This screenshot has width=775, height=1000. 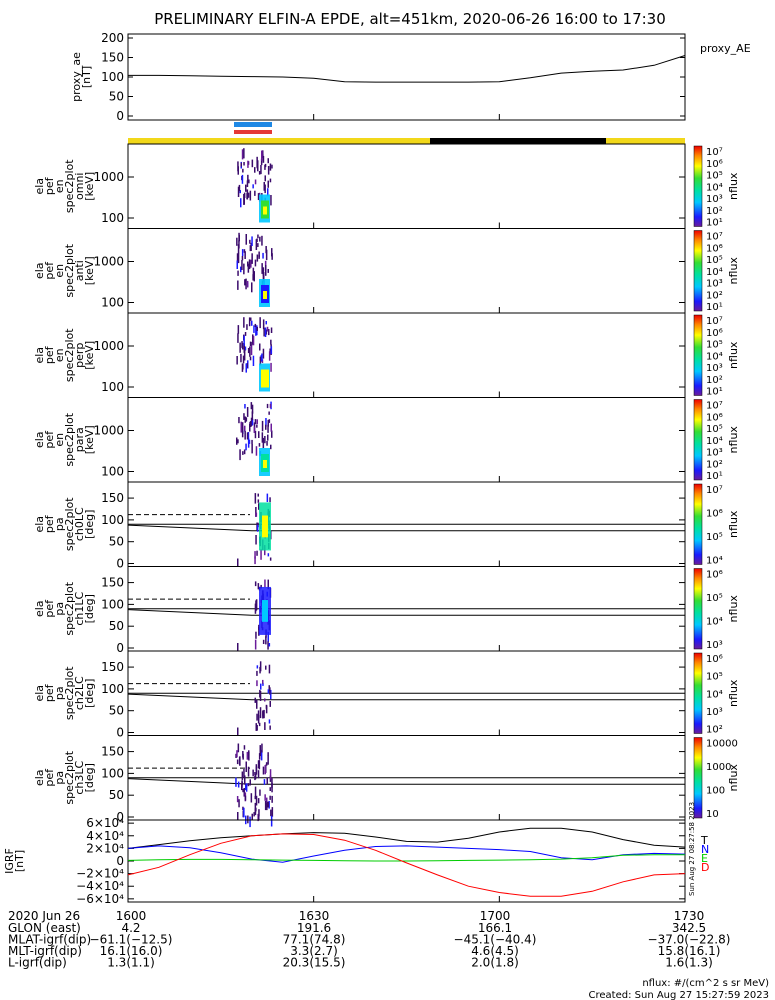 I want to click on colorbar-tick-label: 1000, so click(x=718, y=767).